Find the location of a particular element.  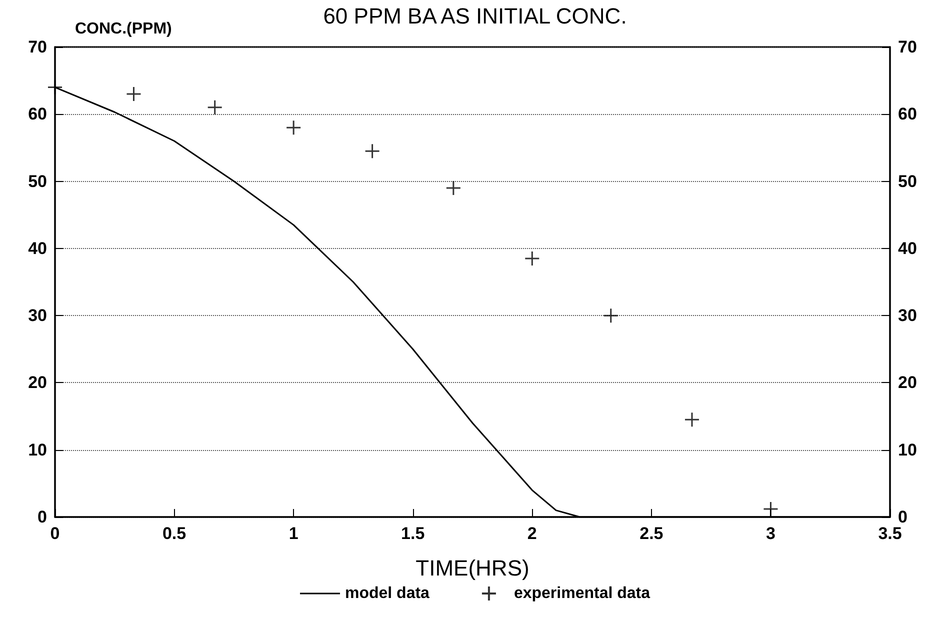

x-tick-label: 2.5 is located at coordinates (652, 533).